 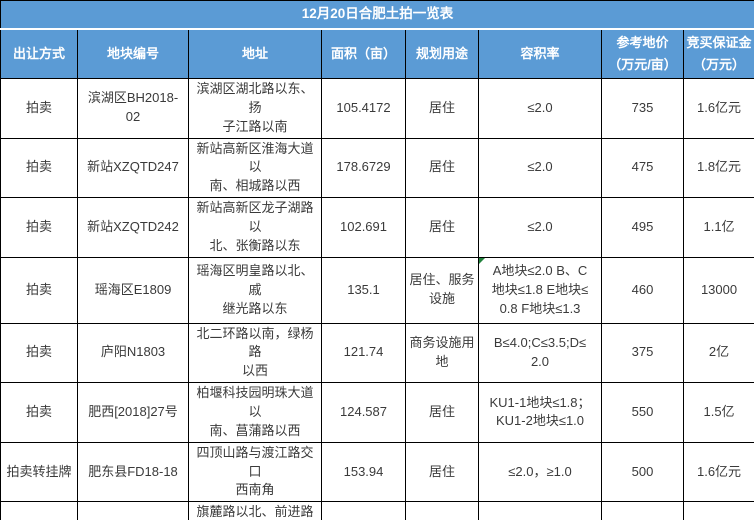 What do you see at coordinates (718, 412) in the screenshot?
I see `cell-deposit: 1.5亿` at bounding box center [718, 412].